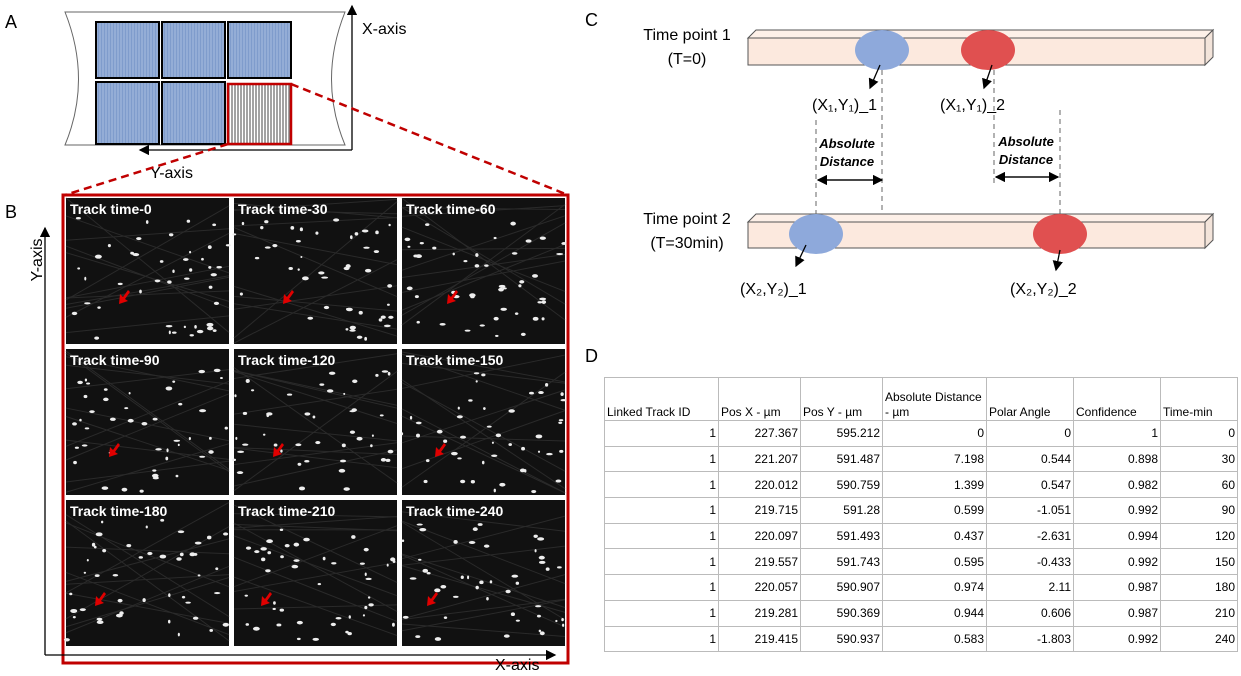 The width and height of the screenshot is (1241, 676). Describe the element at coordinates (37, 260) in the screenshot. I see `axis-label: Y-axis` at that location.